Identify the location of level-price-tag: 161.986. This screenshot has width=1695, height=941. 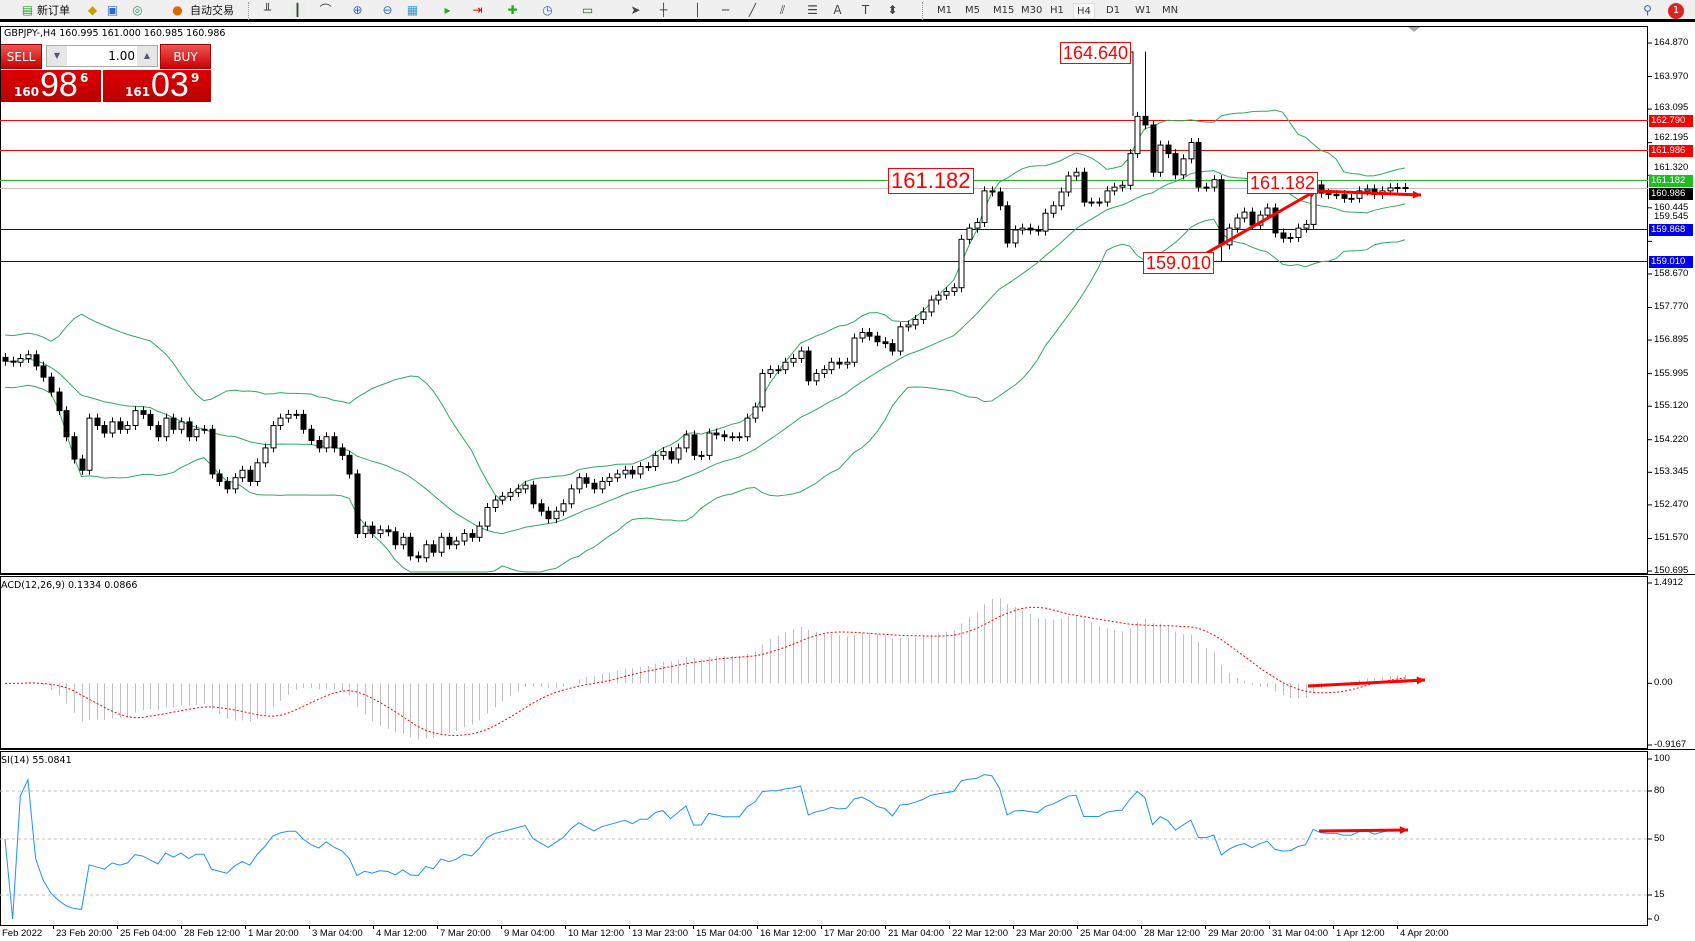
(1671, 150).